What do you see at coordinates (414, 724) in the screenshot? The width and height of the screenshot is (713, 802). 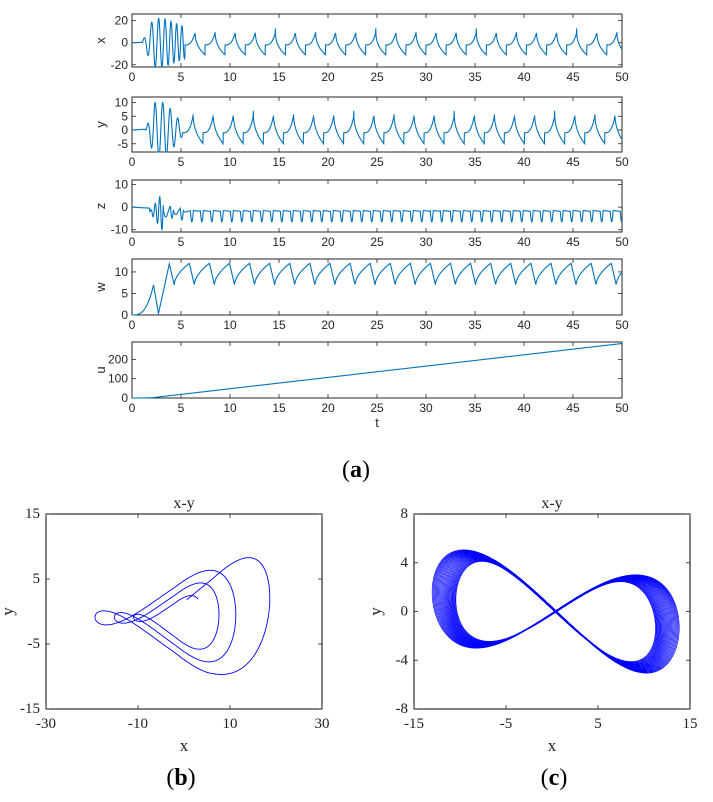 I see `x-tick-label: -15` at bounding box center [414, 724].